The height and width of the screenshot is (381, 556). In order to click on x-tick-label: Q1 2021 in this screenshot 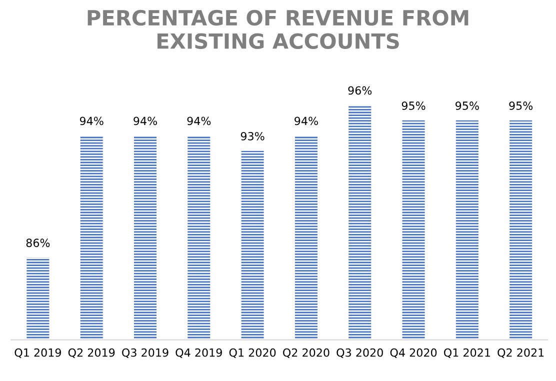, I will do `click(467, 353)`.